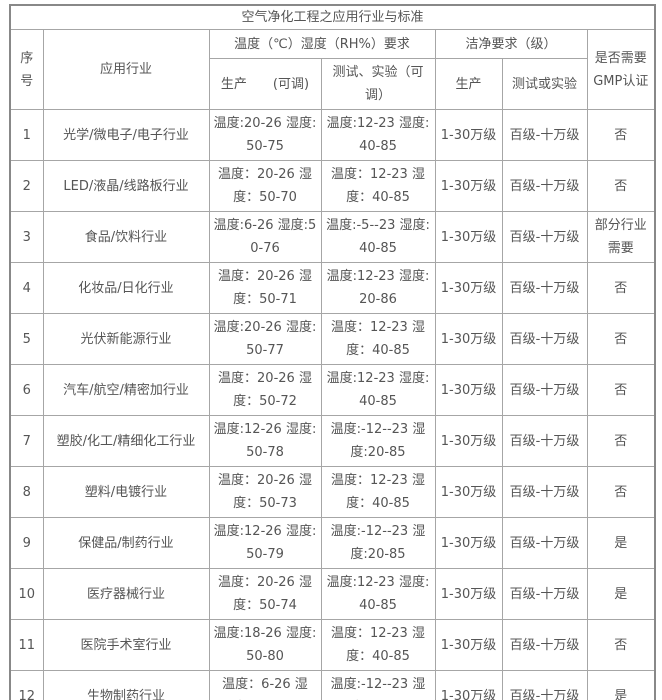 The image size is (662, 700). What do you see at coordinates (26, 237) in the screenshot?
I see `cell-serial: 3` at bounding box center [26, 237].